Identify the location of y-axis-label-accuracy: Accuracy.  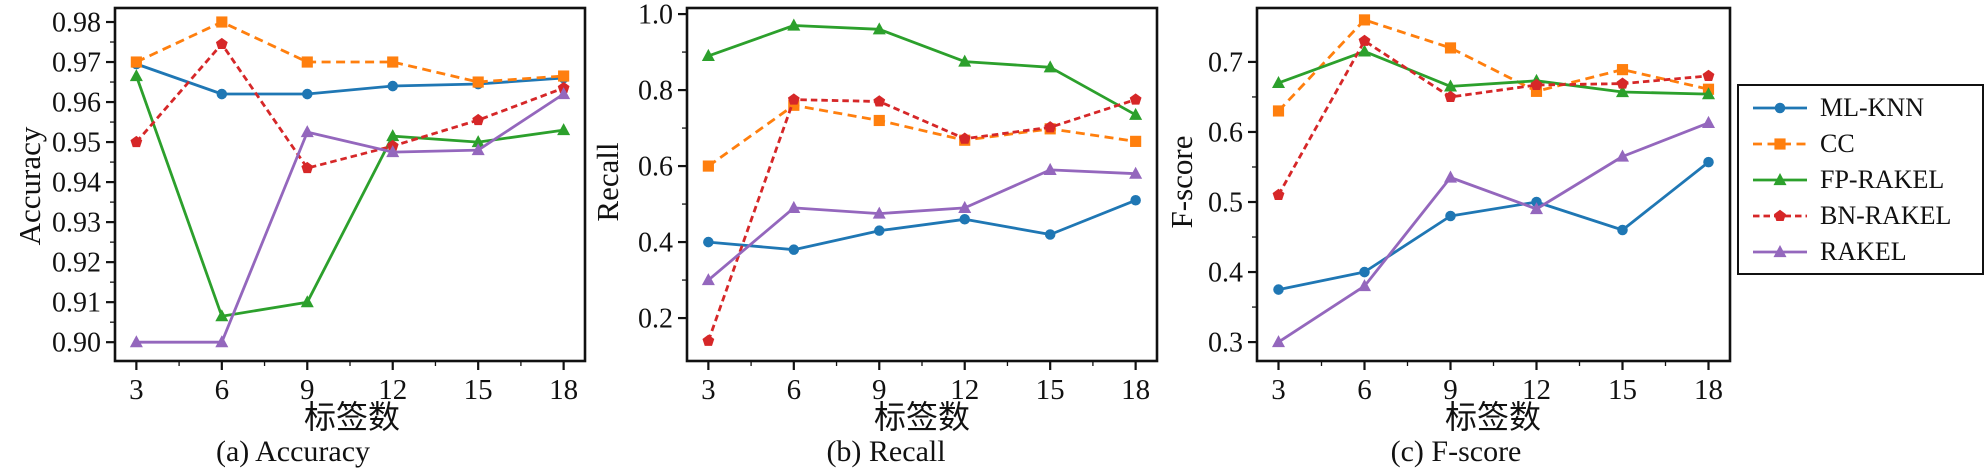
(29, 186).